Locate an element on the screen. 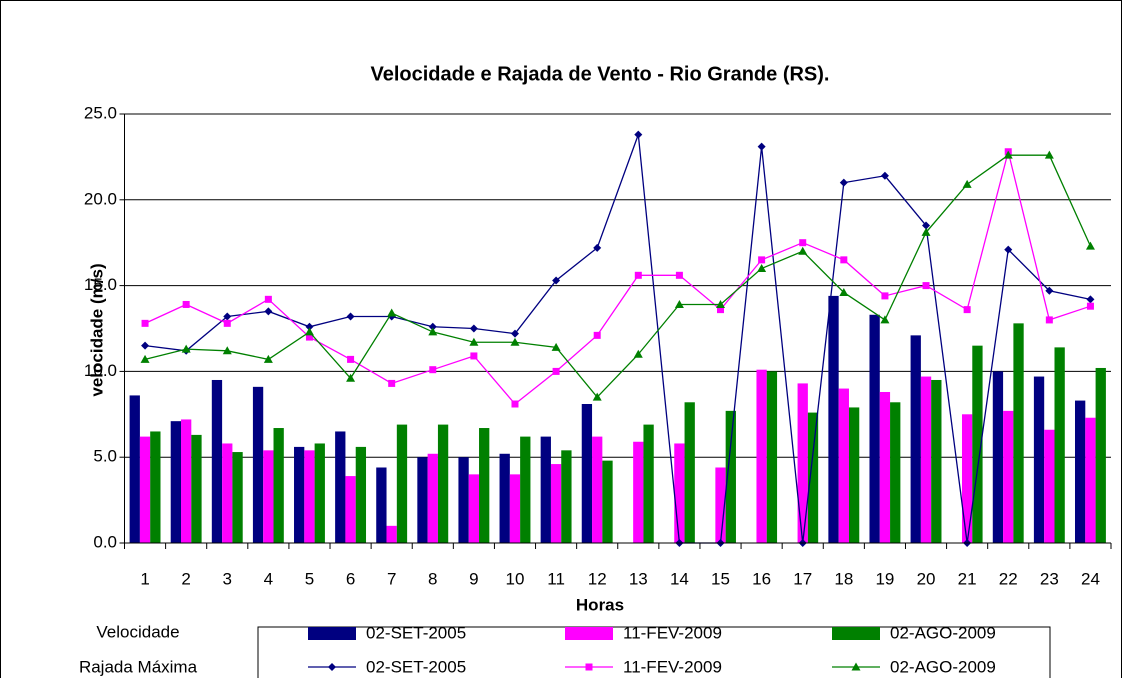 The width and height of the screenshot is (1123, 683). legend-box is located at coordinates (654, 654).